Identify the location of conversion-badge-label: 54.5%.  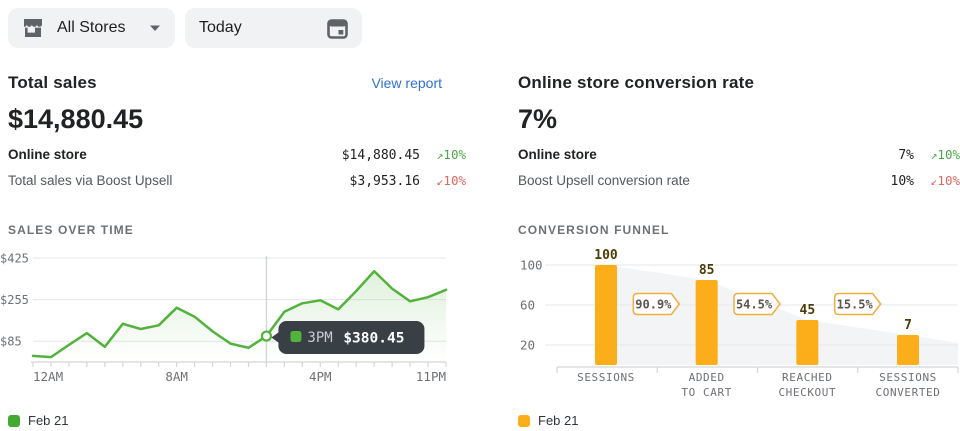
(754, 305).